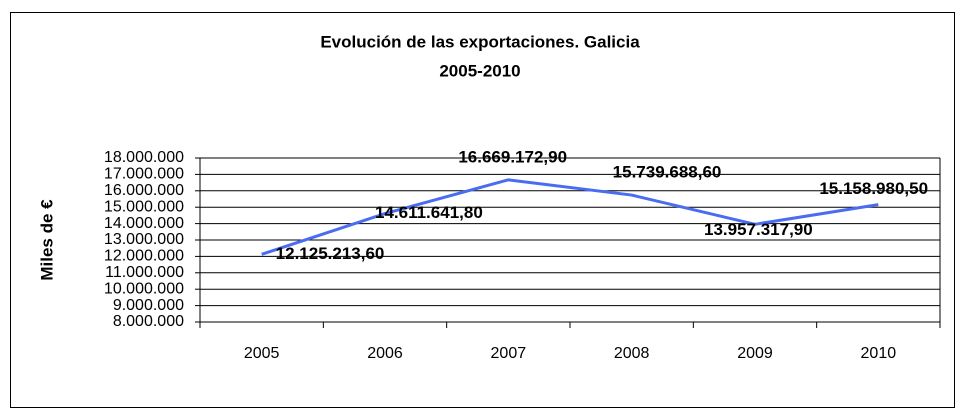 This screenshot has height=416, width=965. I want to click on data-label: 14.611.641,80, so click(429, 212).